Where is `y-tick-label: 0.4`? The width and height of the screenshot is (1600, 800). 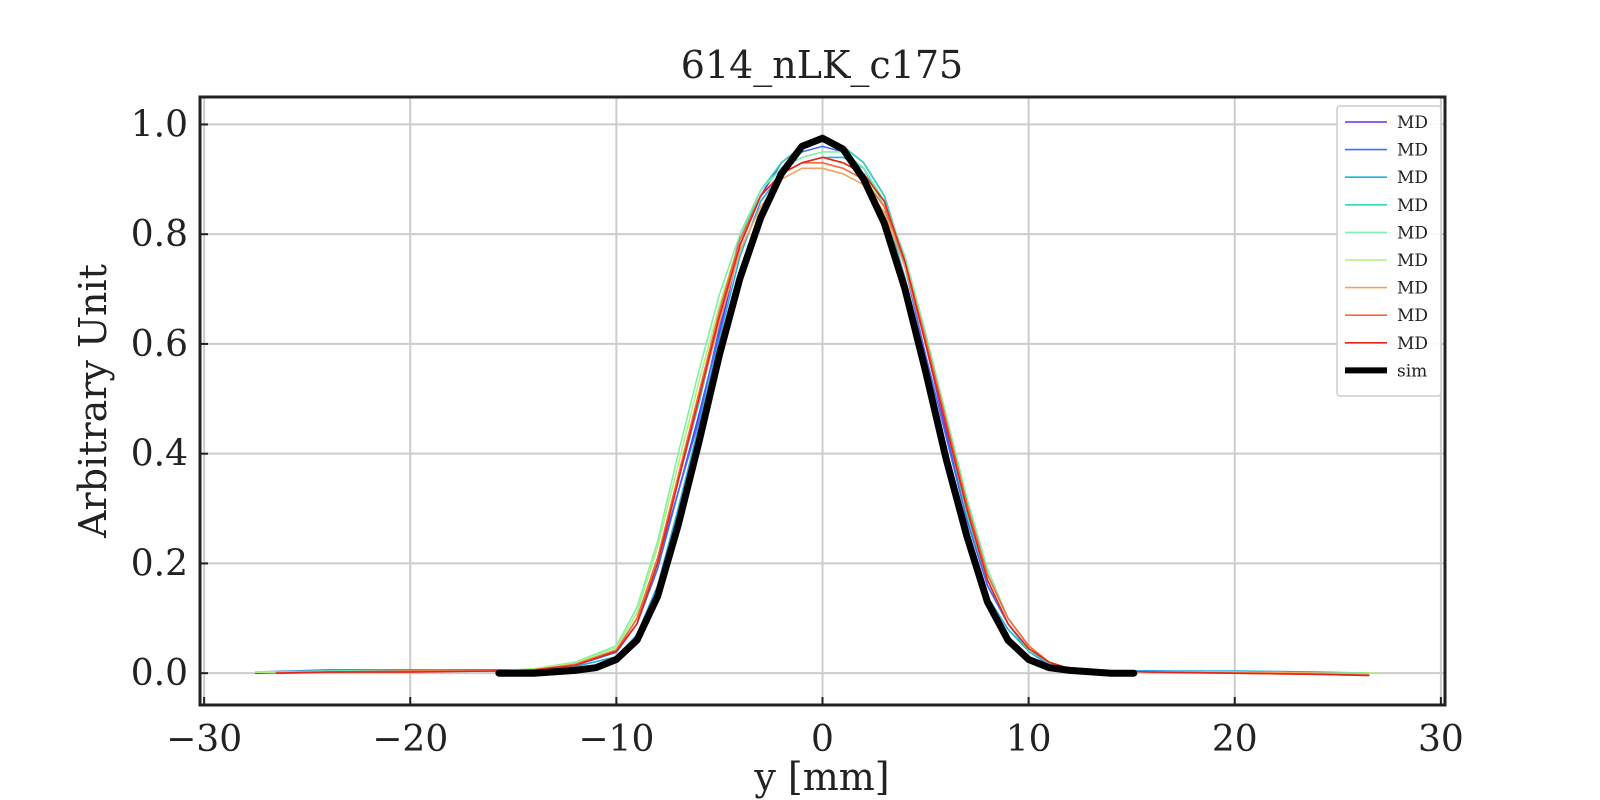
y-tick-label: 0.4 is located at coordinates (159, 454).